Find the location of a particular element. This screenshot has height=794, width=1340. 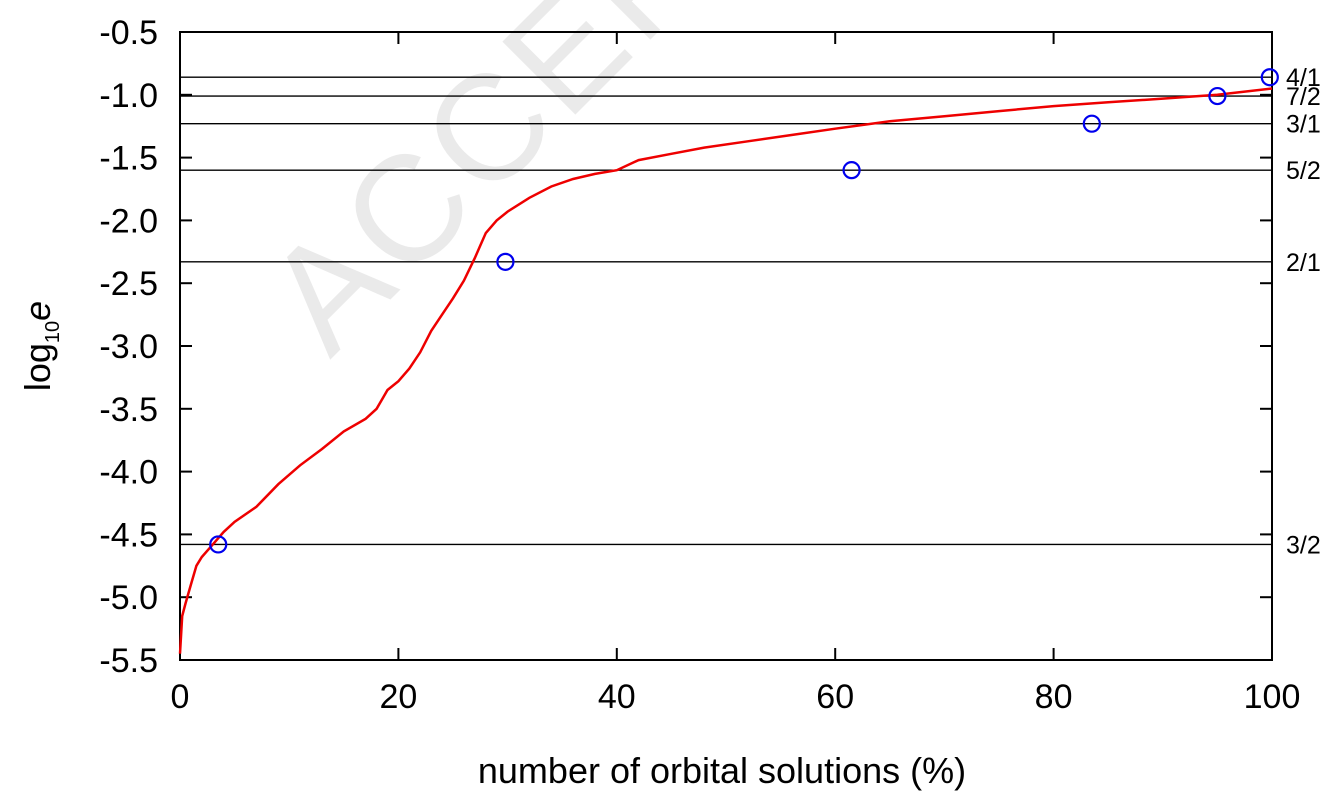

y-axis-label-main: log is located at coordinates (37, 367).